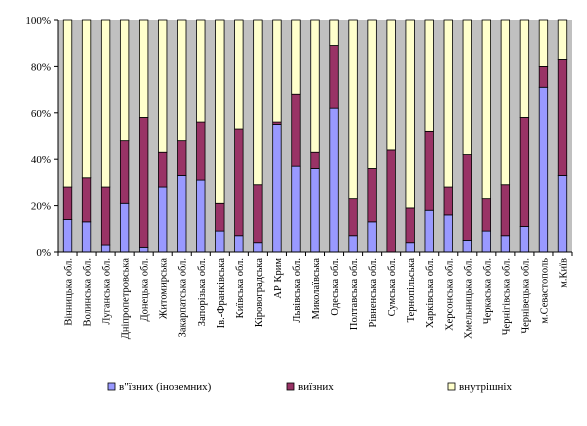 The width and height of the screenshot is (587, 426). I want to click on bar-segment-s2-c3, so click(124, 80).